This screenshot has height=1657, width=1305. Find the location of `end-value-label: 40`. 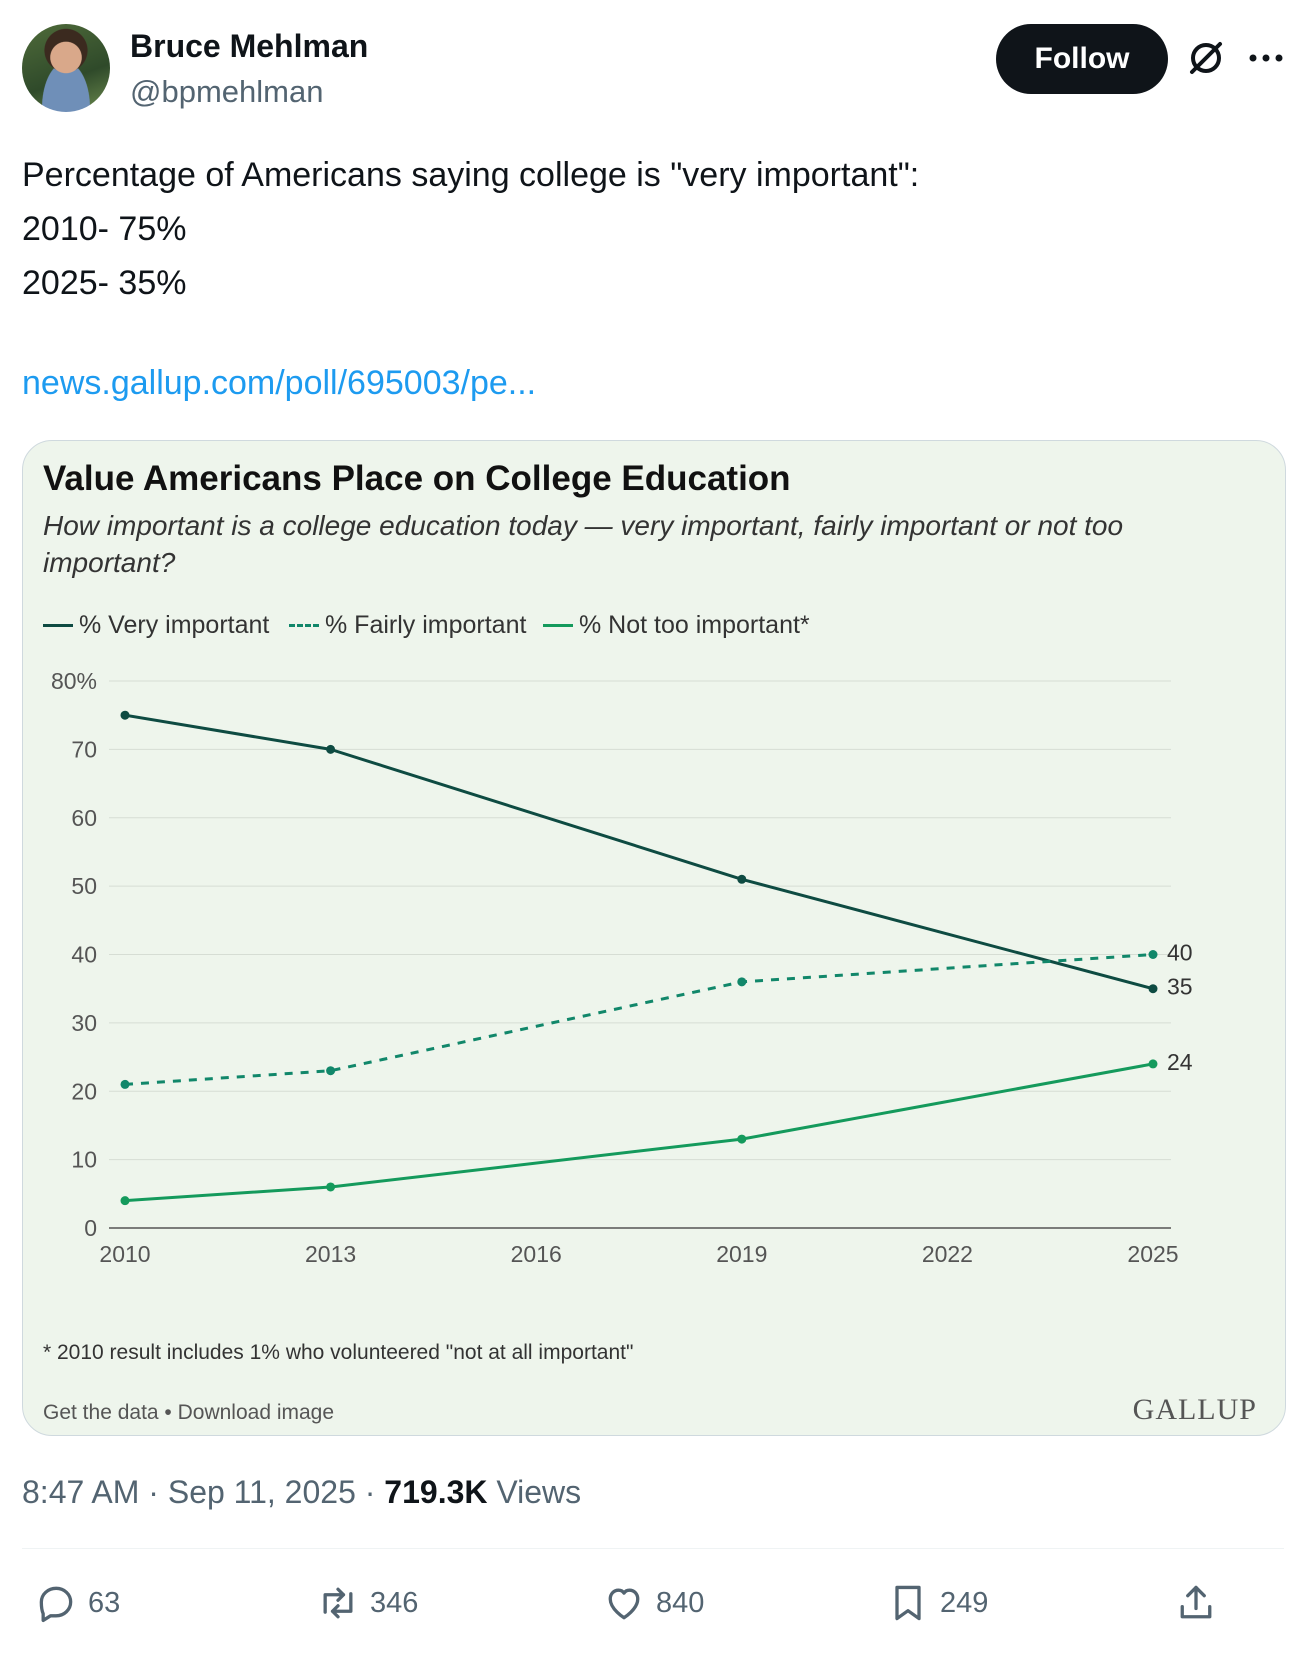

end-value-label: 40 is located at coordinates (1180, 953).